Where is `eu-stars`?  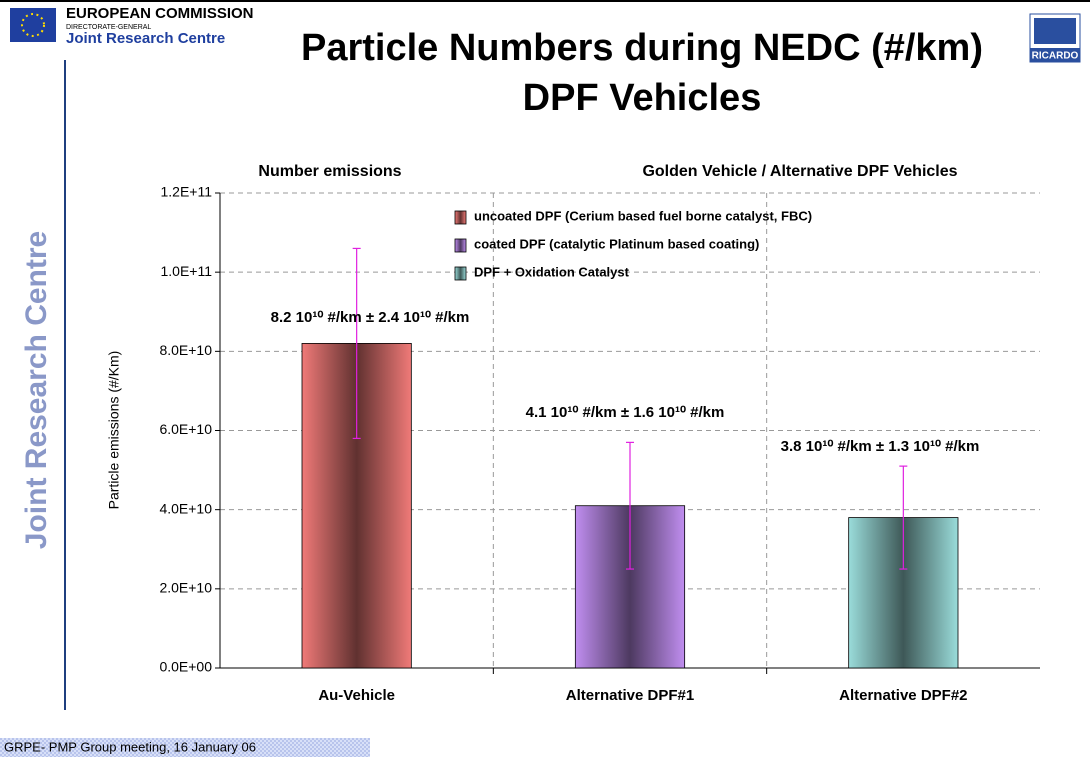
eu-stars is located at coordinates (33, 25).